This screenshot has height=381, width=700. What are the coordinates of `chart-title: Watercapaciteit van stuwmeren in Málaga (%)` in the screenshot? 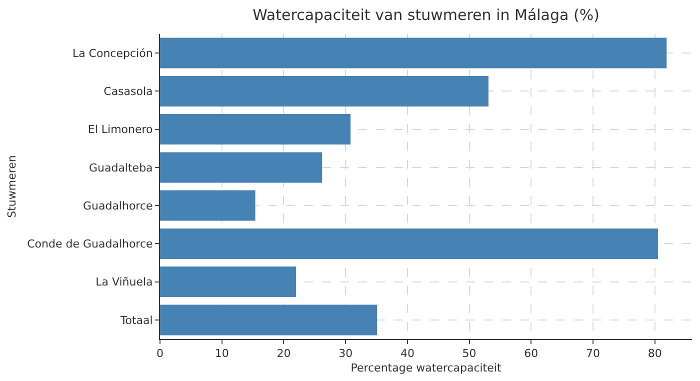 It's located at (426, 15).